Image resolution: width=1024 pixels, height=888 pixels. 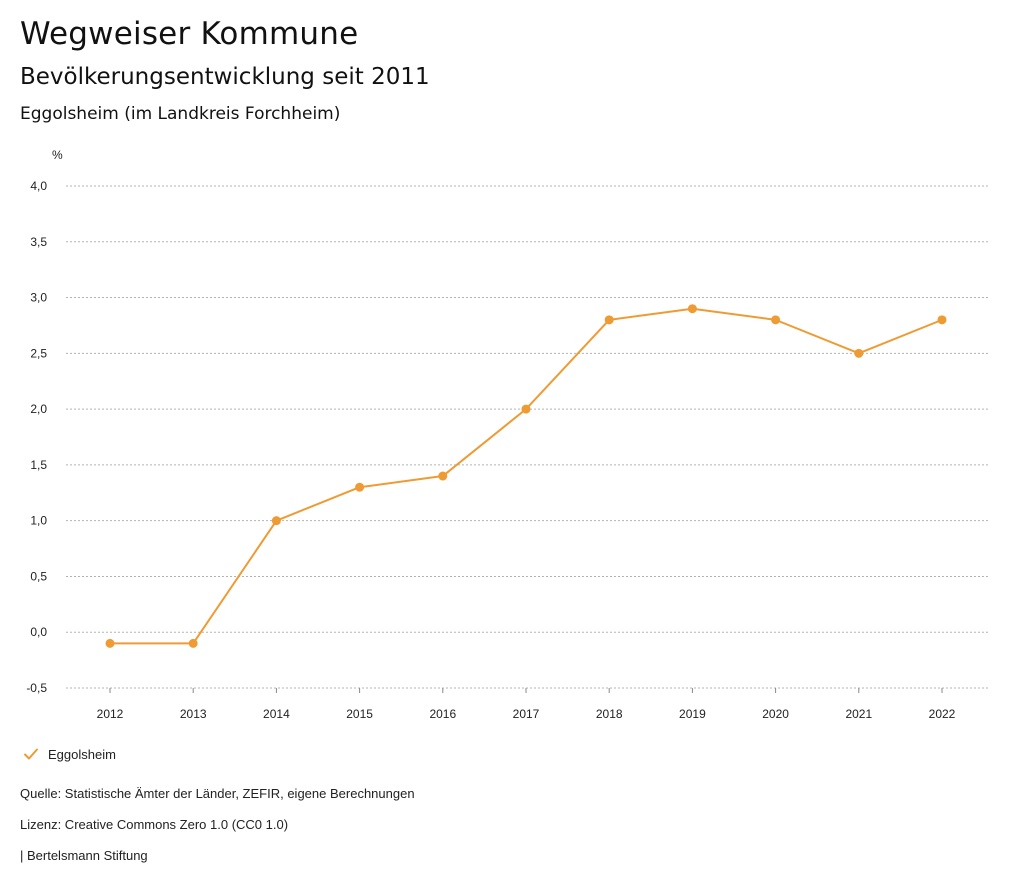 What do you see at coordinates (110, 714) in the screenshot?
I see `x-tick-label: 2012` at bounding box center [110, 714].